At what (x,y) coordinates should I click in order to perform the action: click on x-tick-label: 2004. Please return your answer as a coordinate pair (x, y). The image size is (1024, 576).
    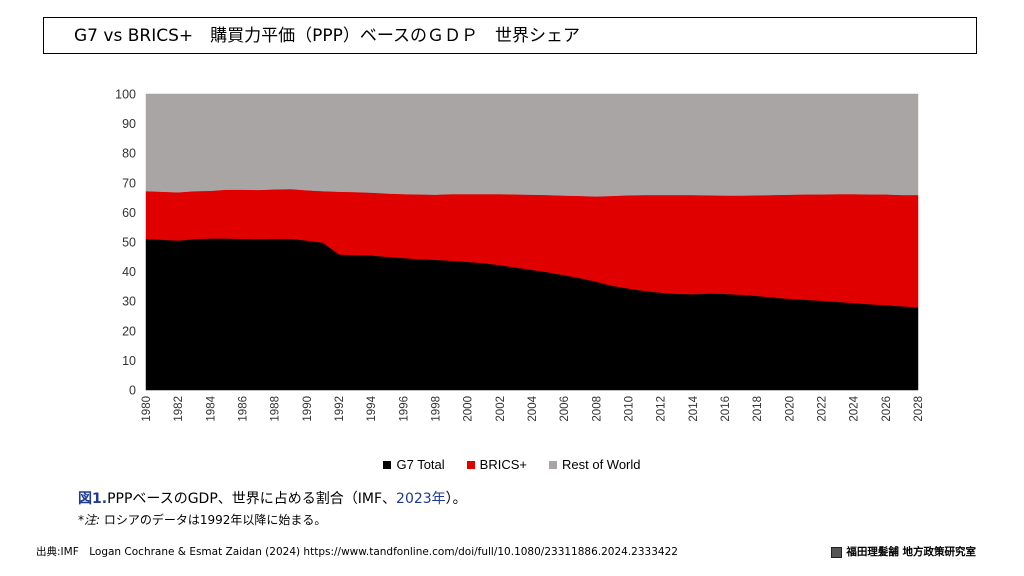
    Looking at the image, I should click on (533, 408).